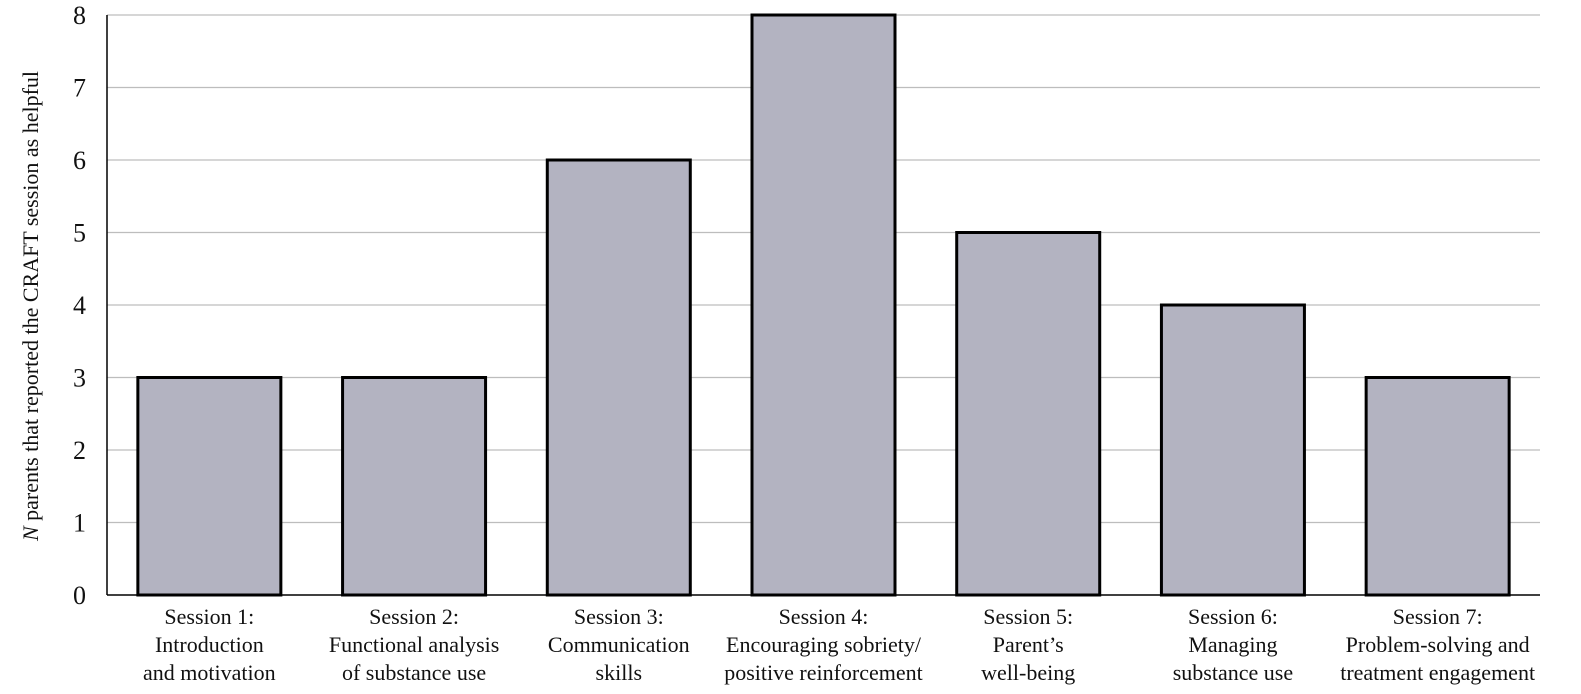  What do you see at coordinates (619, 644) in the screenshot?
I see `x-category-label: Communication` at bounding box center [619, 644].